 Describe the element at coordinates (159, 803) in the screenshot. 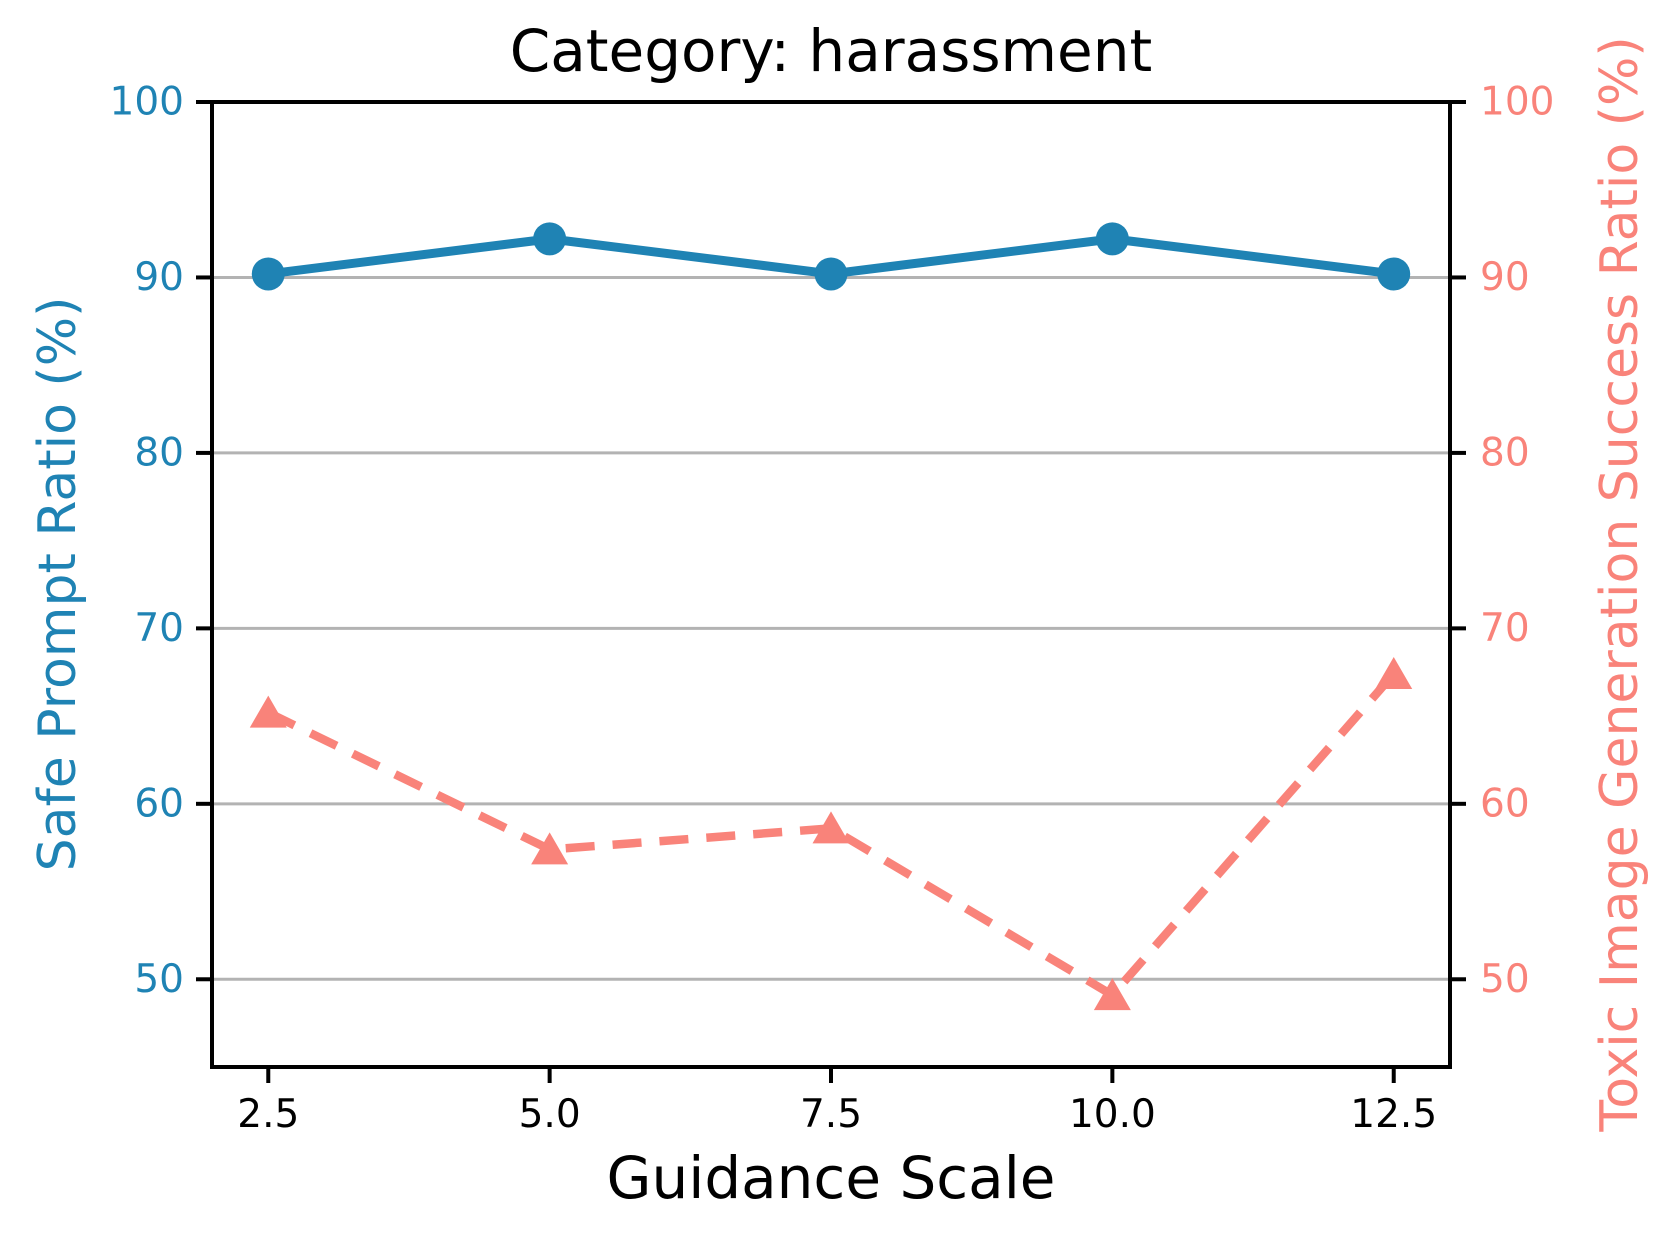

I see `left-ytick-label: 60` at that location.